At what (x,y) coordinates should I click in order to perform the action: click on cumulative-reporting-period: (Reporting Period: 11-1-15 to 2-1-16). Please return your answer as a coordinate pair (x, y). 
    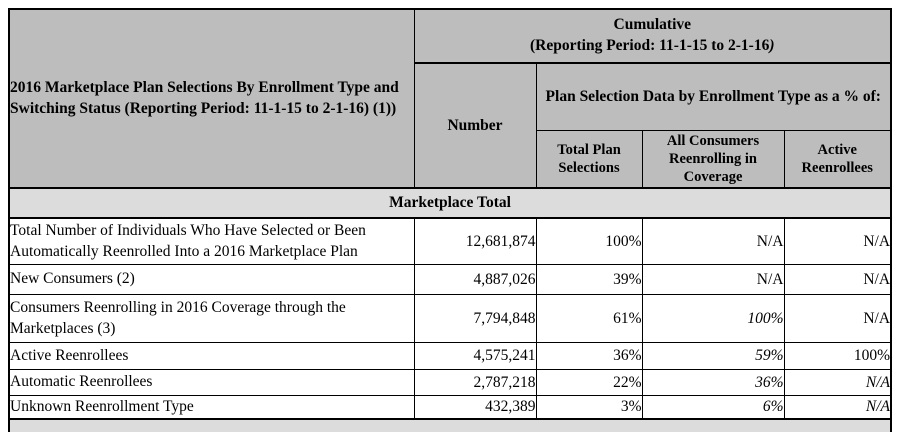
    Looking at the image, I should click on (652, 46).